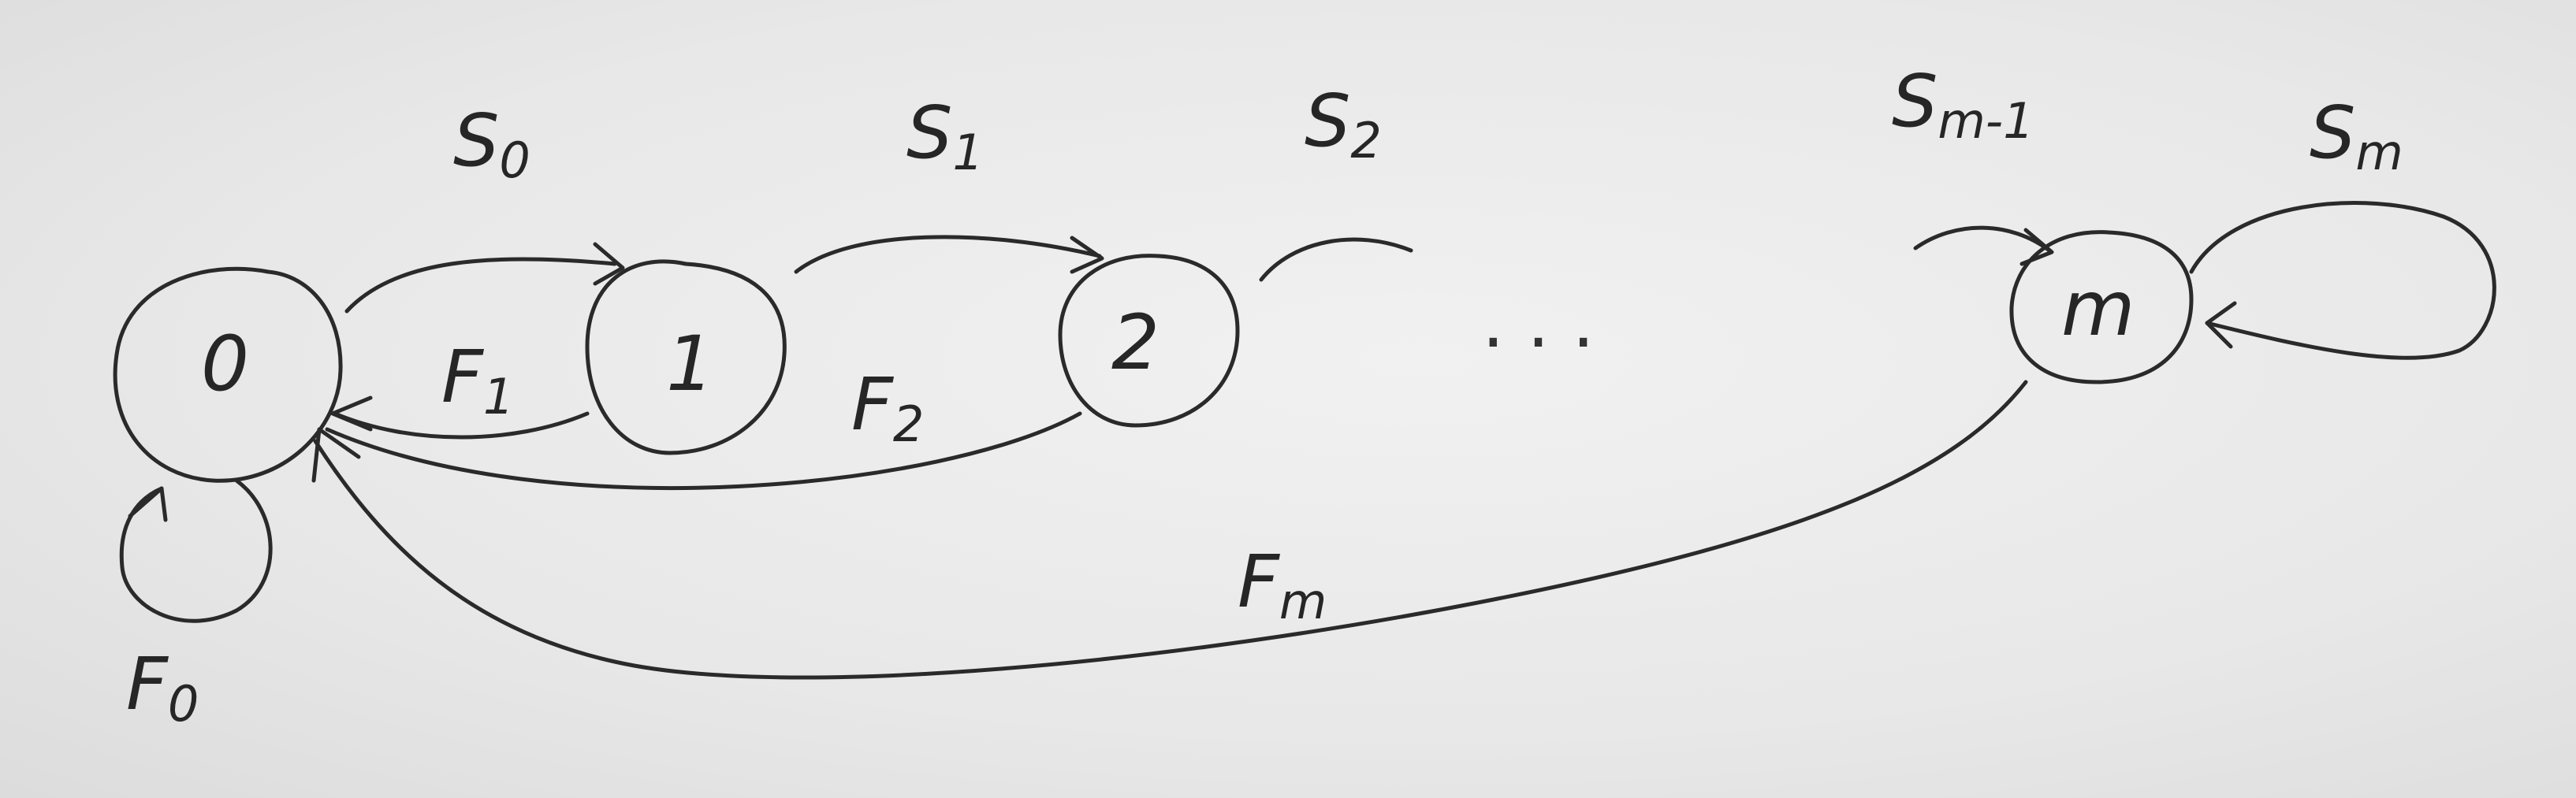 Image resolution: width=2576 pixels, height=798 pixels. Describe the element at coordinates (2098, 309) in the screenshot. I see `node-m-label: m` at that location.